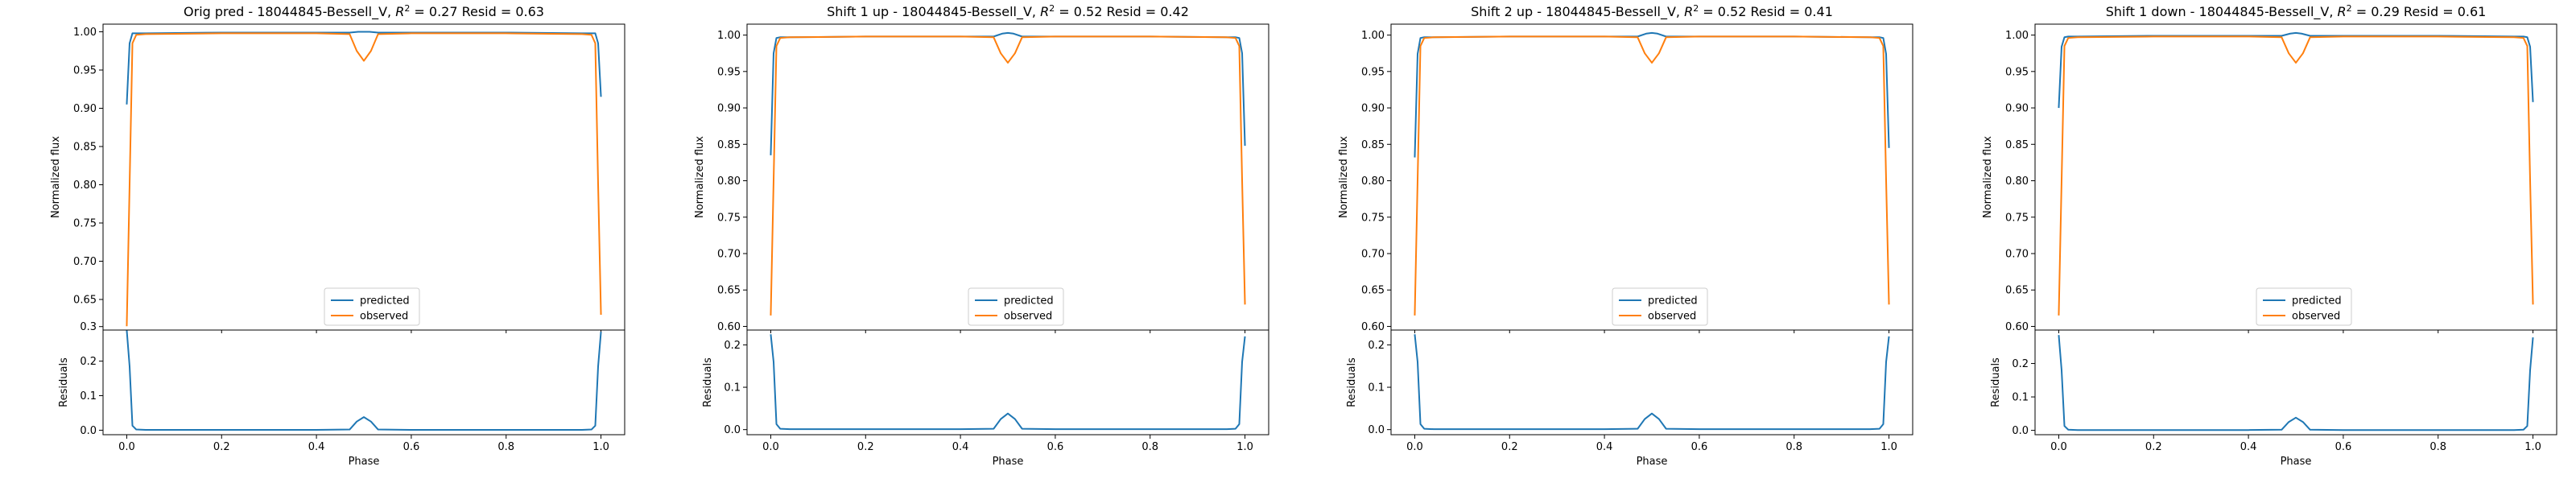  Describe the element at coordinates (2419, 11) in the screenshot. I see `chart-title-suffix: = 0.29 Resid = 0.61` at that location.